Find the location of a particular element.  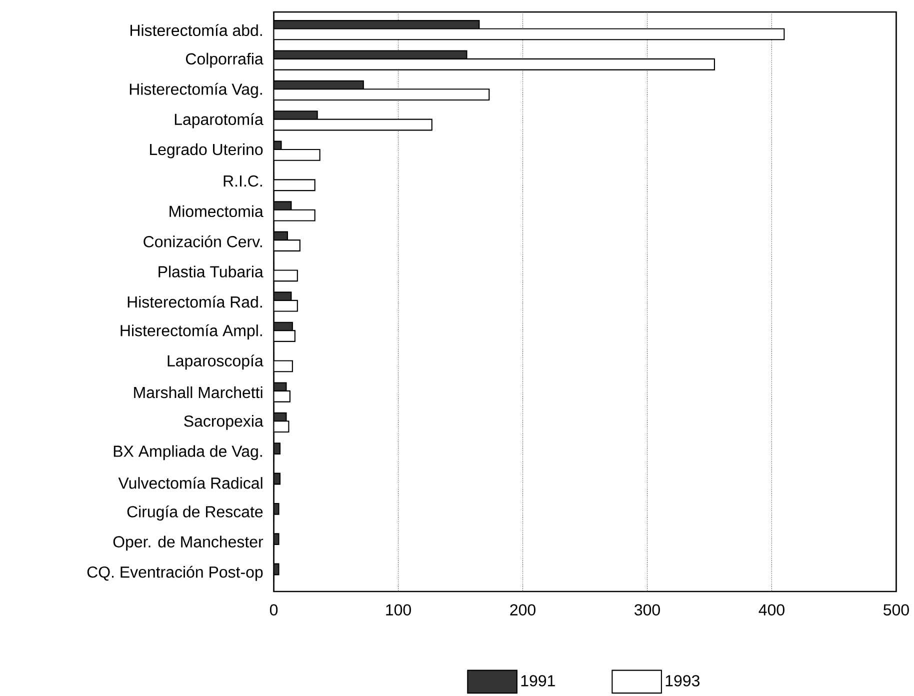

y-tick-label: Plastia Tubaria is located at coordinates (211, 272).